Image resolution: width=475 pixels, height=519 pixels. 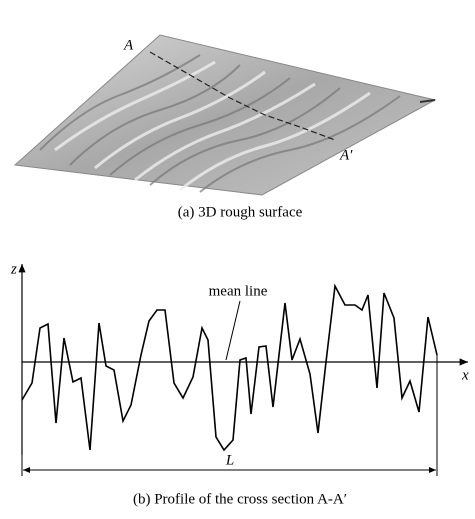 I want to click on z-axis-label: z, so click(x=13, y=269).